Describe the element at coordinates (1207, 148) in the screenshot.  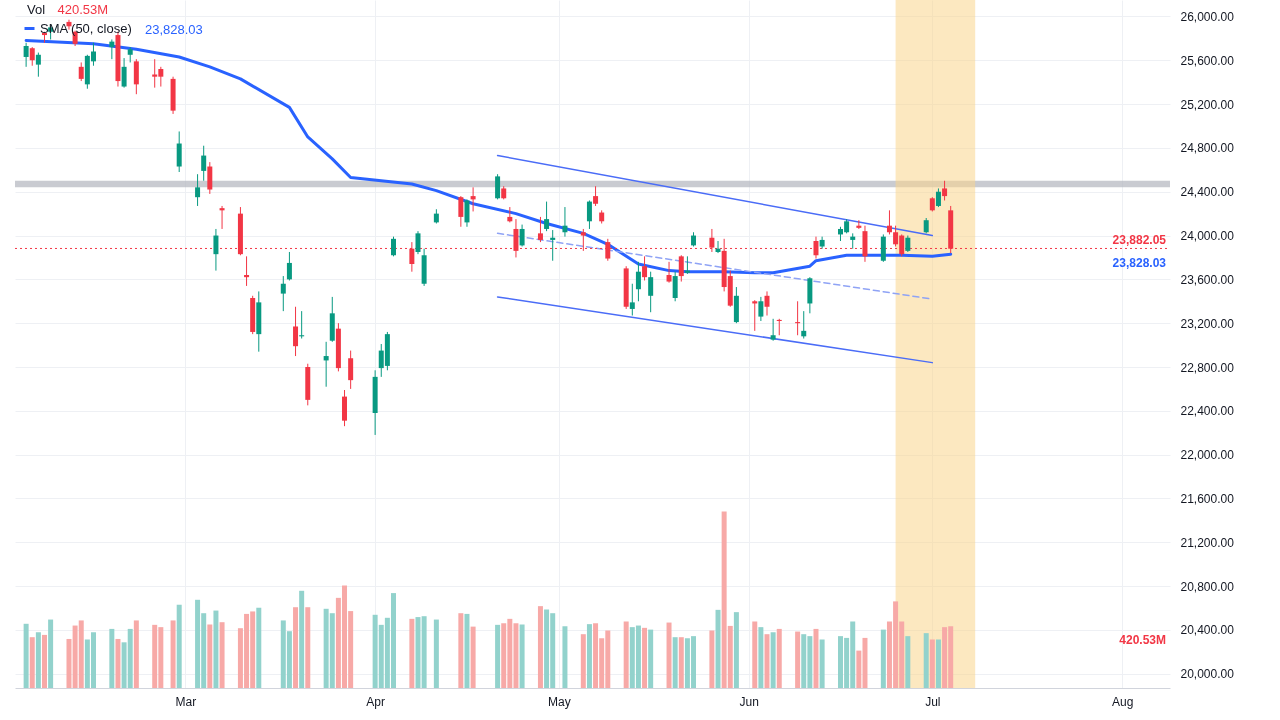
I see `y-tick-label: 24,800.00` at that location.